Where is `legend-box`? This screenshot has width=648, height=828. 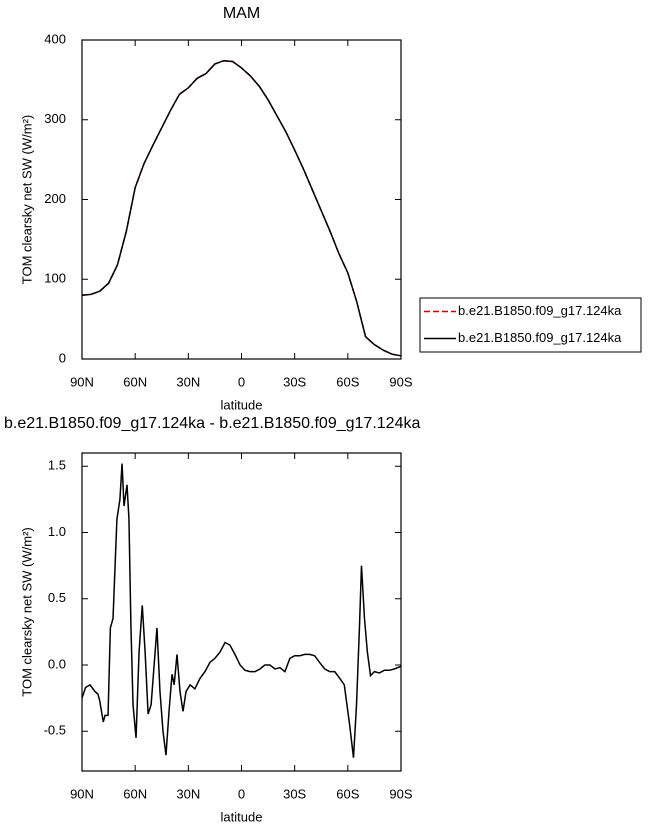 legend-box is located at coordinates (530, 325).